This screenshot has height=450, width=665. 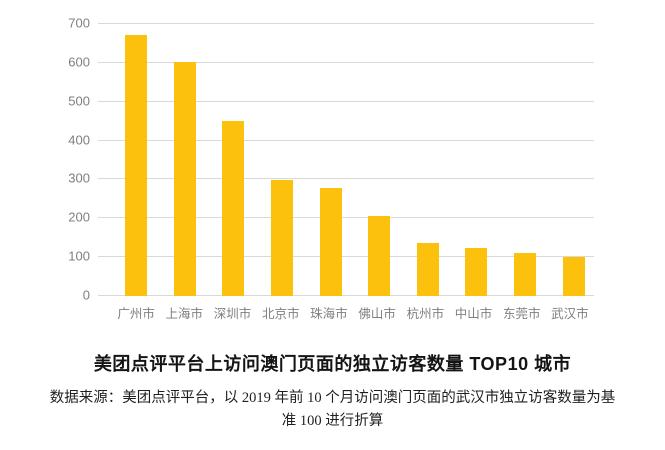 I want to click on x-tick-label: 上海市, so click(x=184, y=314).